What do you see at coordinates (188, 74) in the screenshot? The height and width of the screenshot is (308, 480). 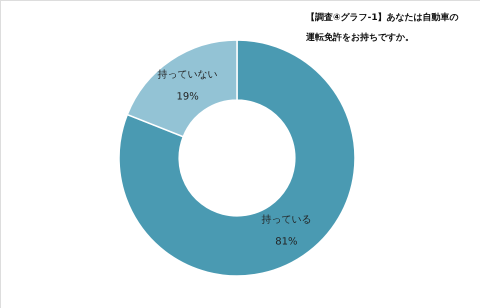 I see `slice-label: 持っていない` at bounding box center [188, 74].